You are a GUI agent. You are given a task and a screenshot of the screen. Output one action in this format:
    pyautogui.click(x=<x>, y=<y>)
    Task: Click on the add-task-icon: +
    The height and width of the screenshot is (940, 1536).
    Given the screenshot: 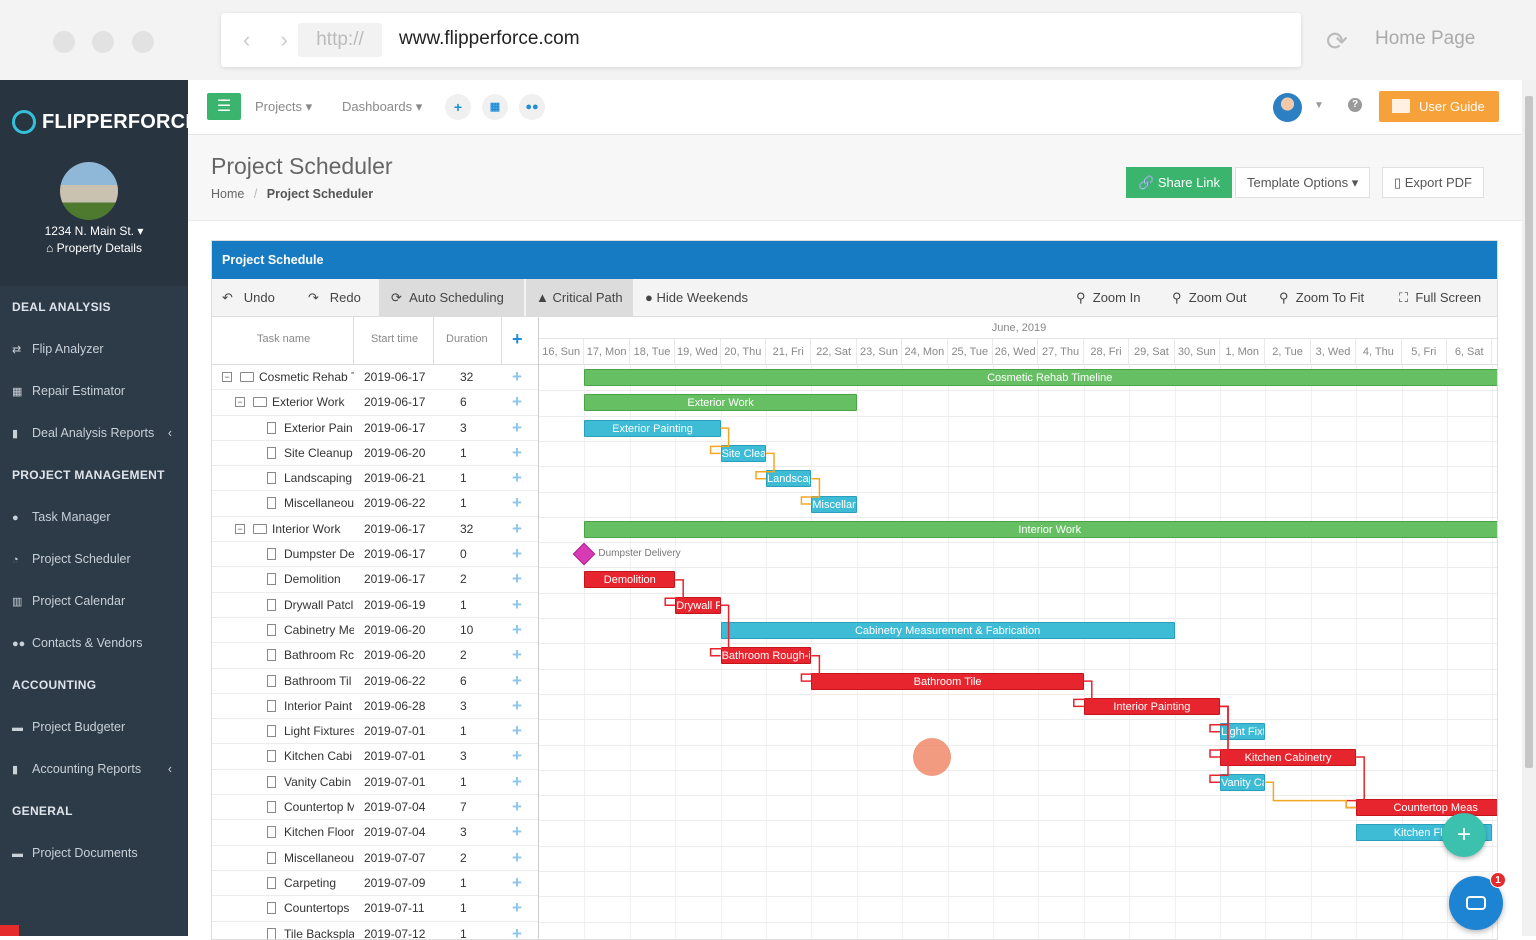 What is the action you would take?
    pyautogui.click(x=517, y=339)
    